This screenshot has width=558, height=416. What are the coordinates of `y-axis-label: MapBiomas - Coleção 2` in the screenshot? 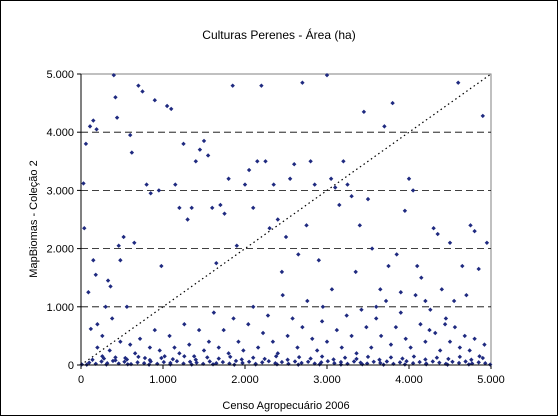 It's located at (34, 218).